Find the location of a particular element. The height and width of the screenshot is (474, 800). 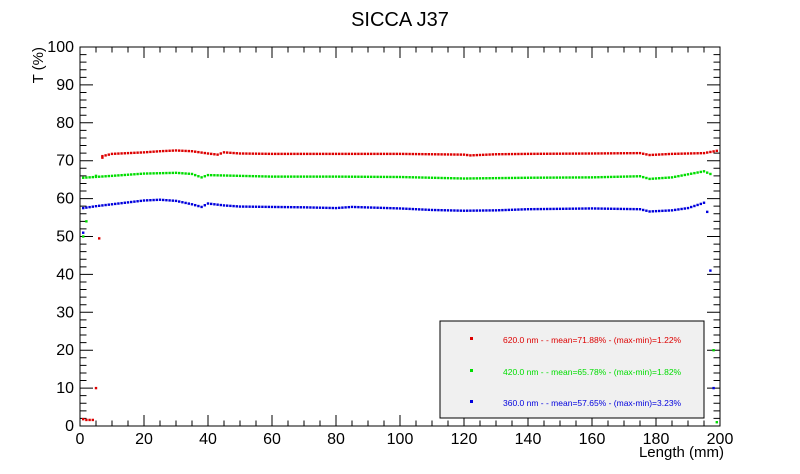

x-tick-label: 120 is located at coordinates (464, 439).